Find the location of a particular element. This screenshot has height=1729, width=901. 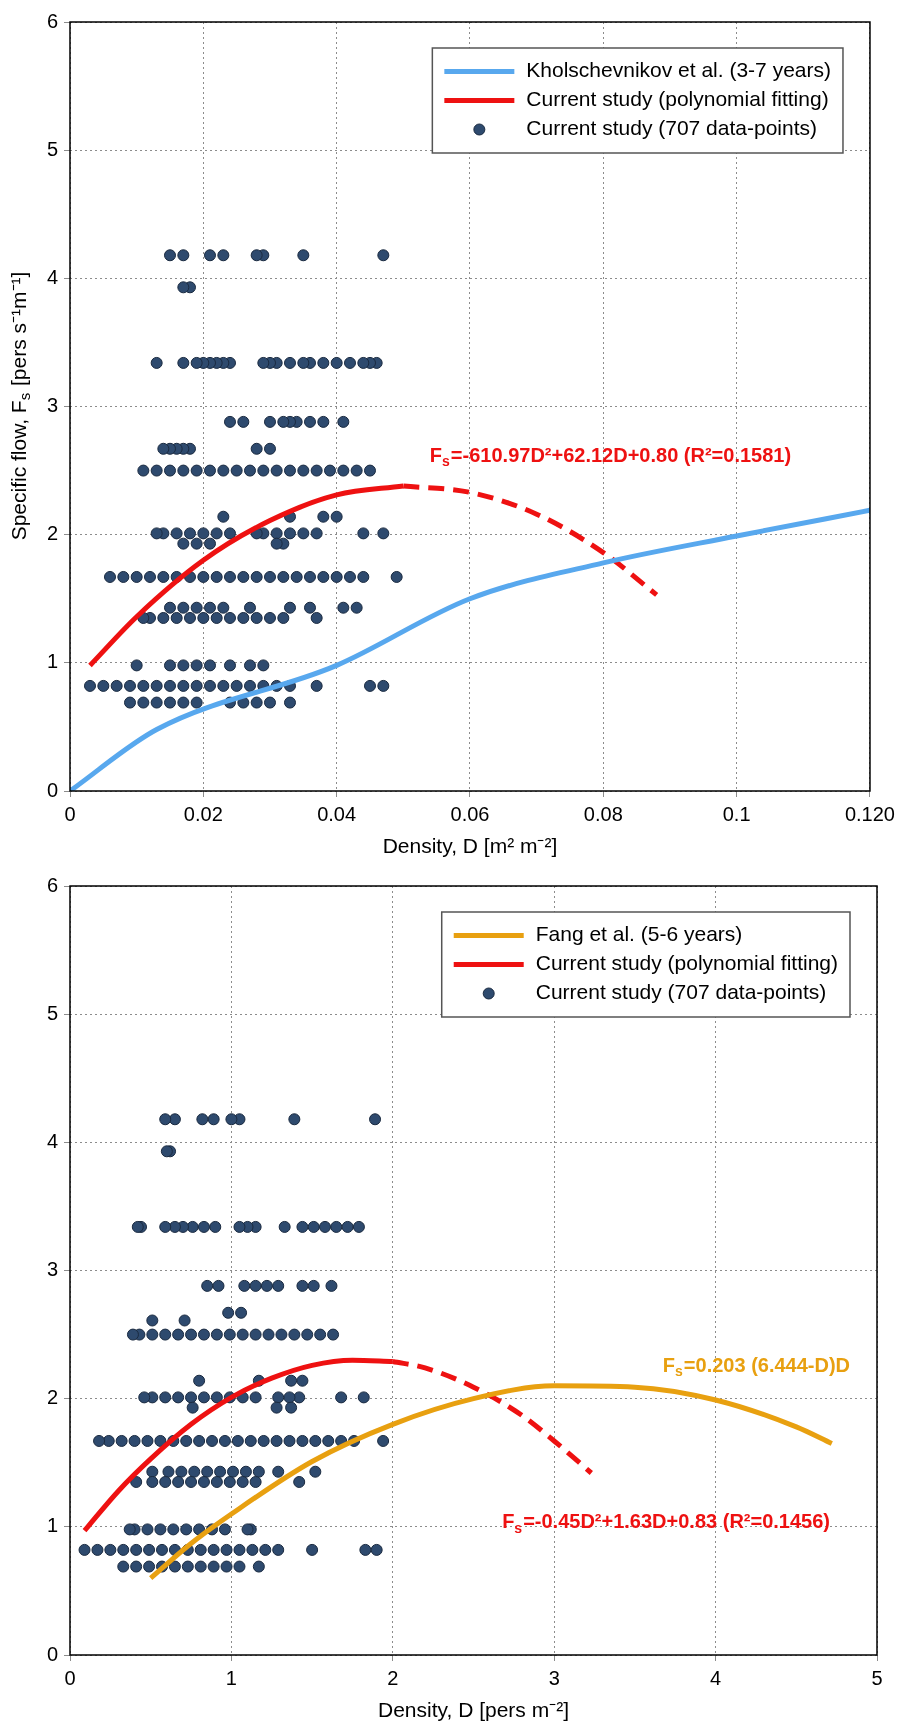

x-tick-label: 1 is located at coordinates (231, 1677).